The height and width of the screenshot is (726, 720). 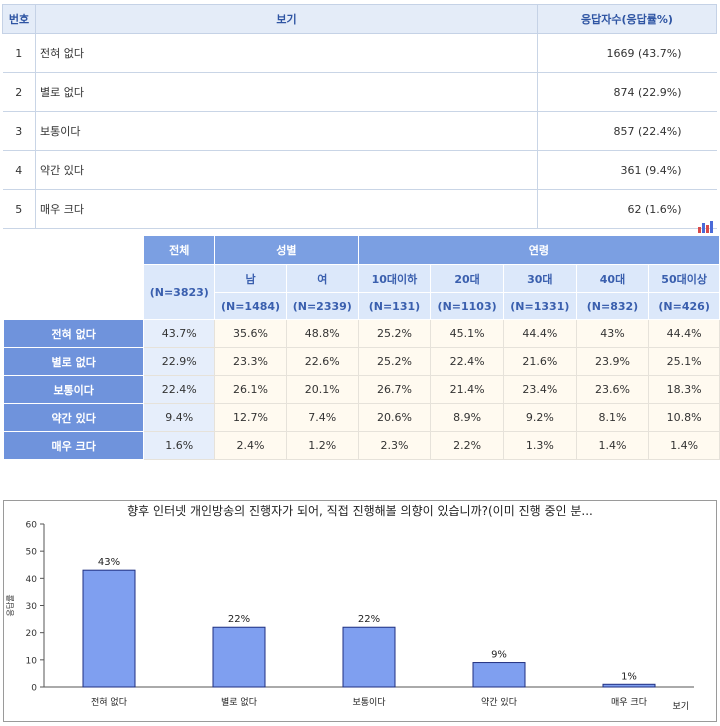 I want to click on header-no: 번호, so click(x=19, y=19).